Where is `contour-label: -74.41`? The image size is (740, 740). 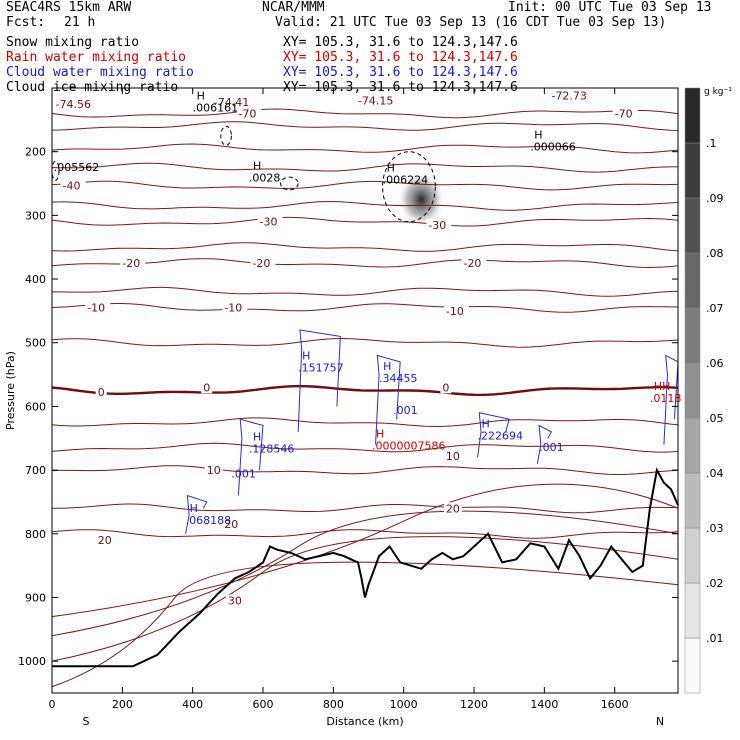 contour-label: -74.41 is located at coordinates (231, 102).